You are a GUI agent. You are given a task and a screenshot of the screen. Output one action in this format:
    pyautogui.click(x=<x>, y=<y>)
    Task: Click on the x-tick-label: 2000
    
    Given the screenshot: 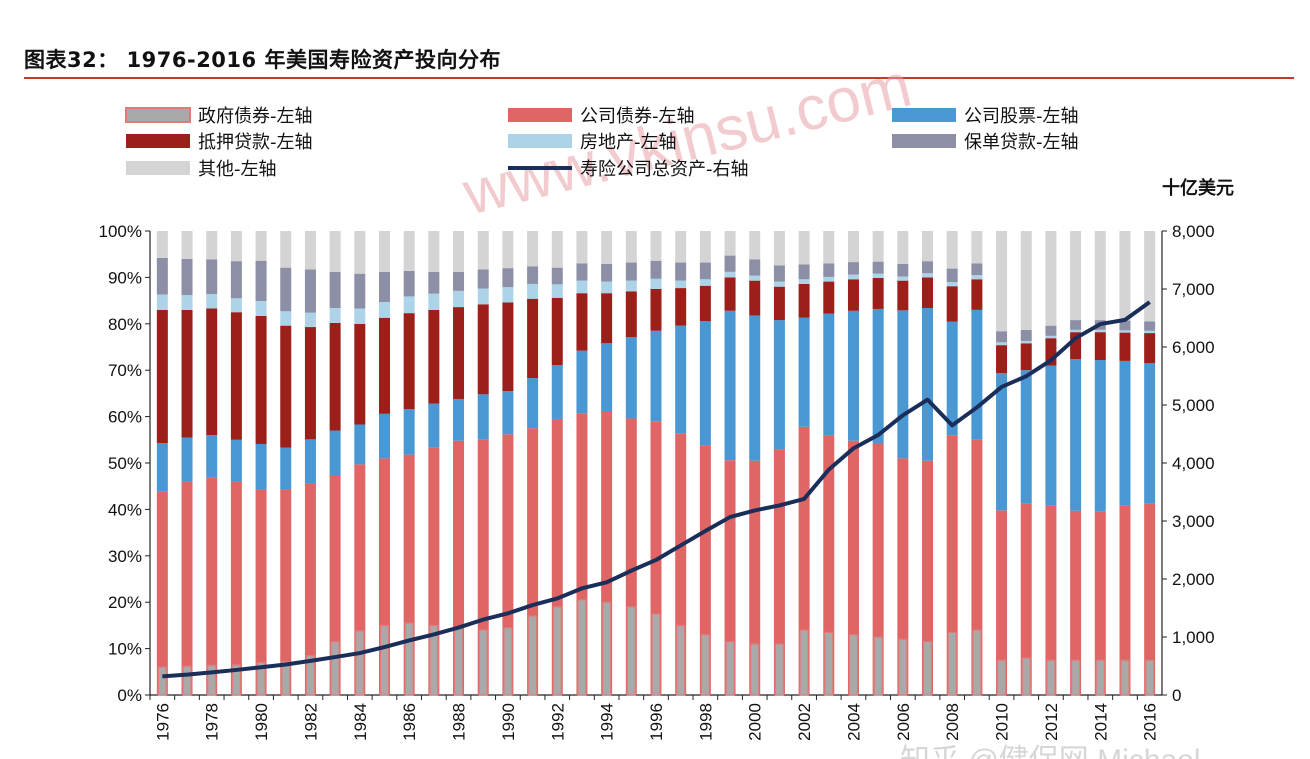 What is the action you would take?
    pyautogui.click(x=755, y=722)
    